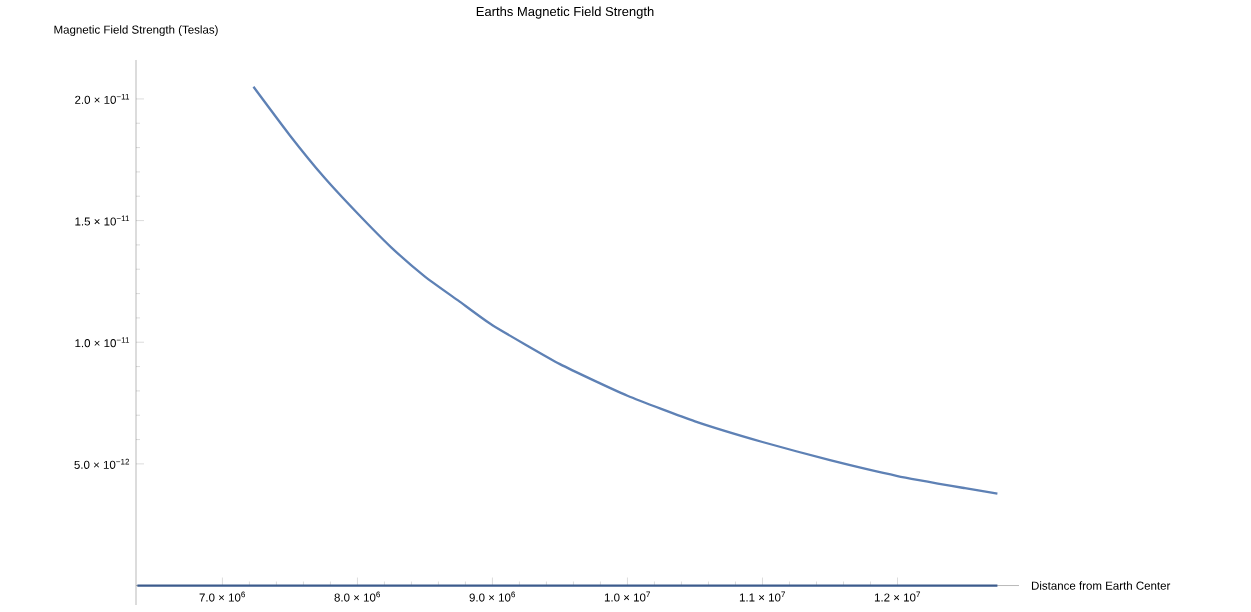 This screenshot has height=612, width=1251. Describe the element at coordinates (762, 596) in the screenshot. I see `x-tick-label: 1.1 × 10$^{7}$` at that location.